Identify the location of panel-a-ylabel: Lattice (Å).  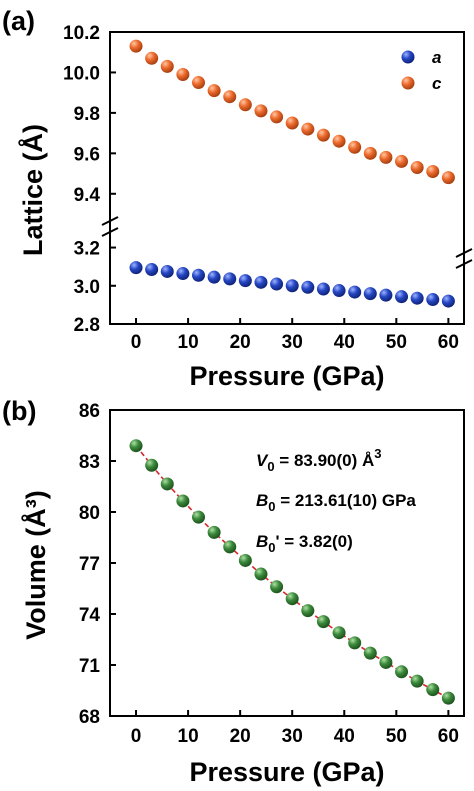
(32, 190).